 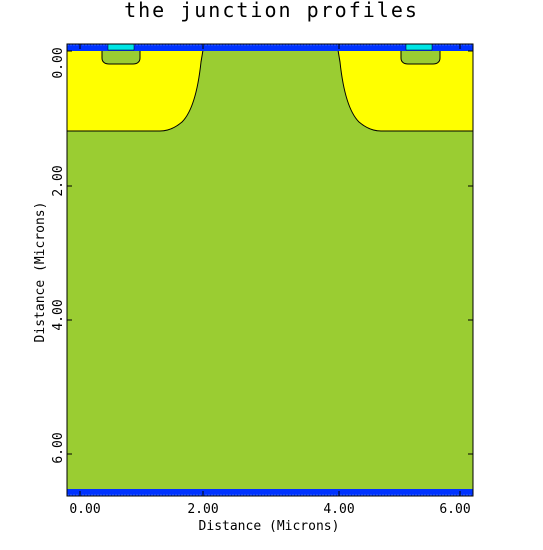 I want to click on y-tick-label: 4.00, so click(x=58, y=314).